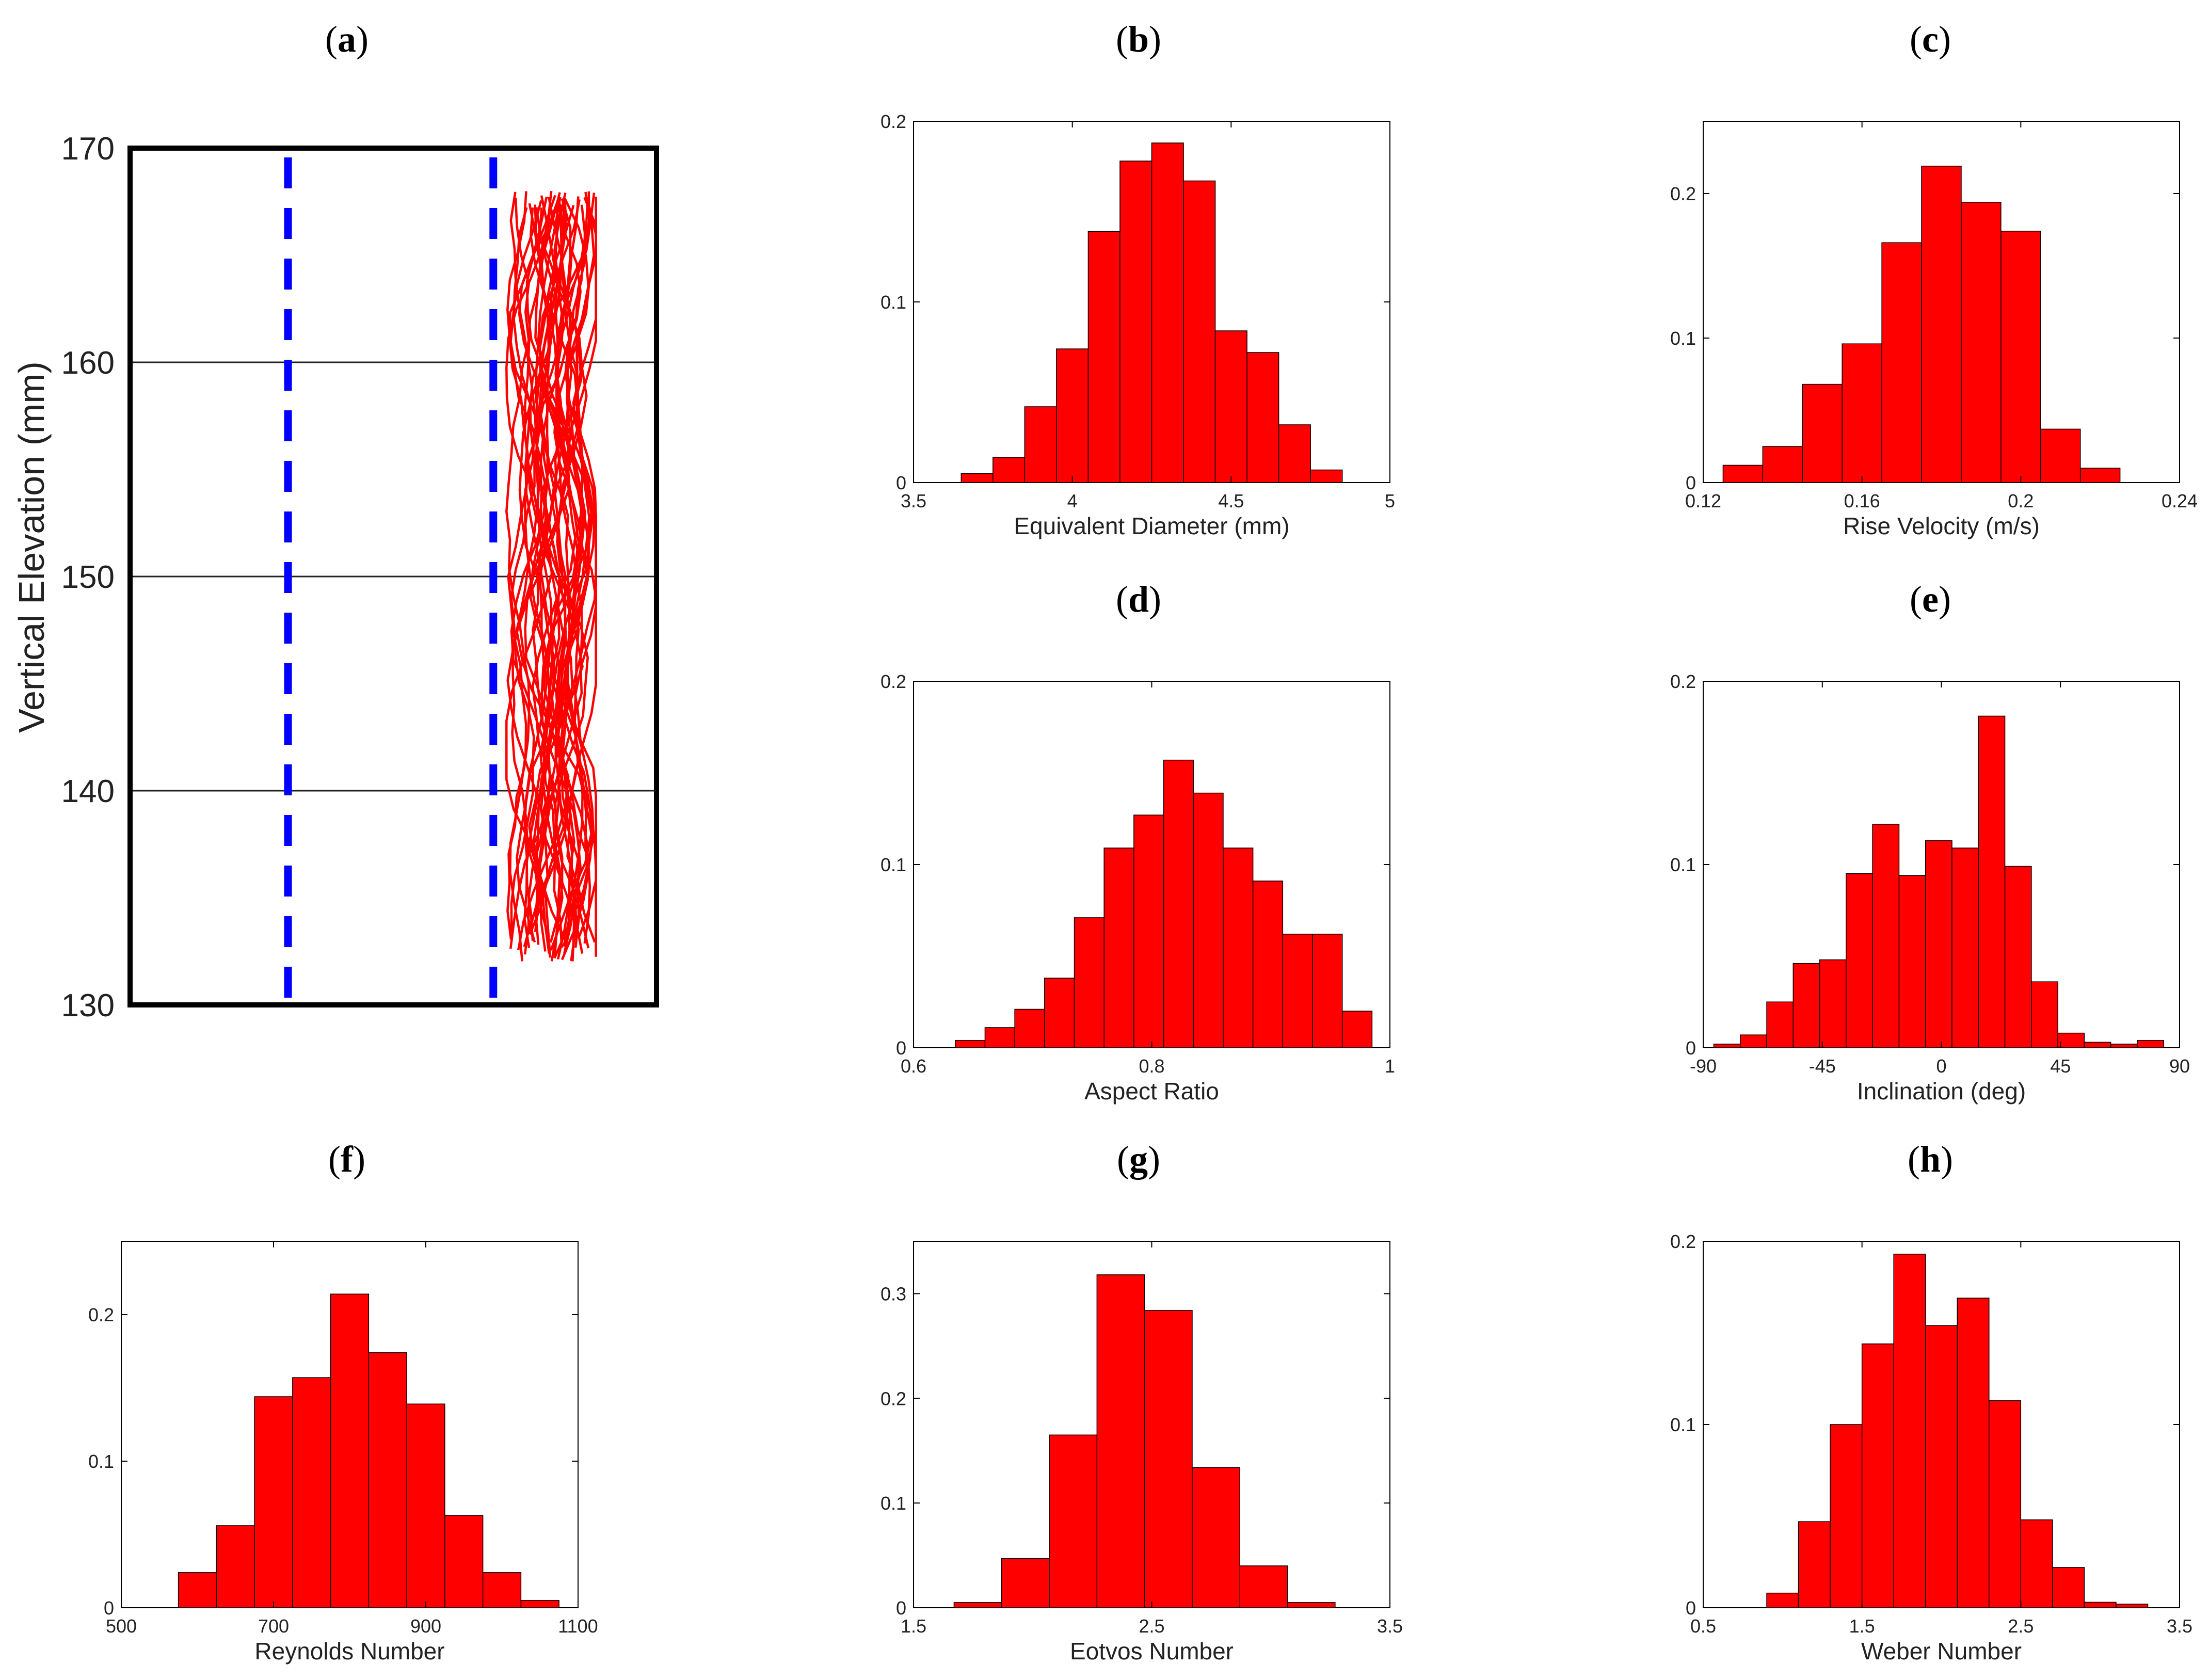  I want to click on x-ticks: 0.12 0.16 0.2 0.24, so click(1941, 316).